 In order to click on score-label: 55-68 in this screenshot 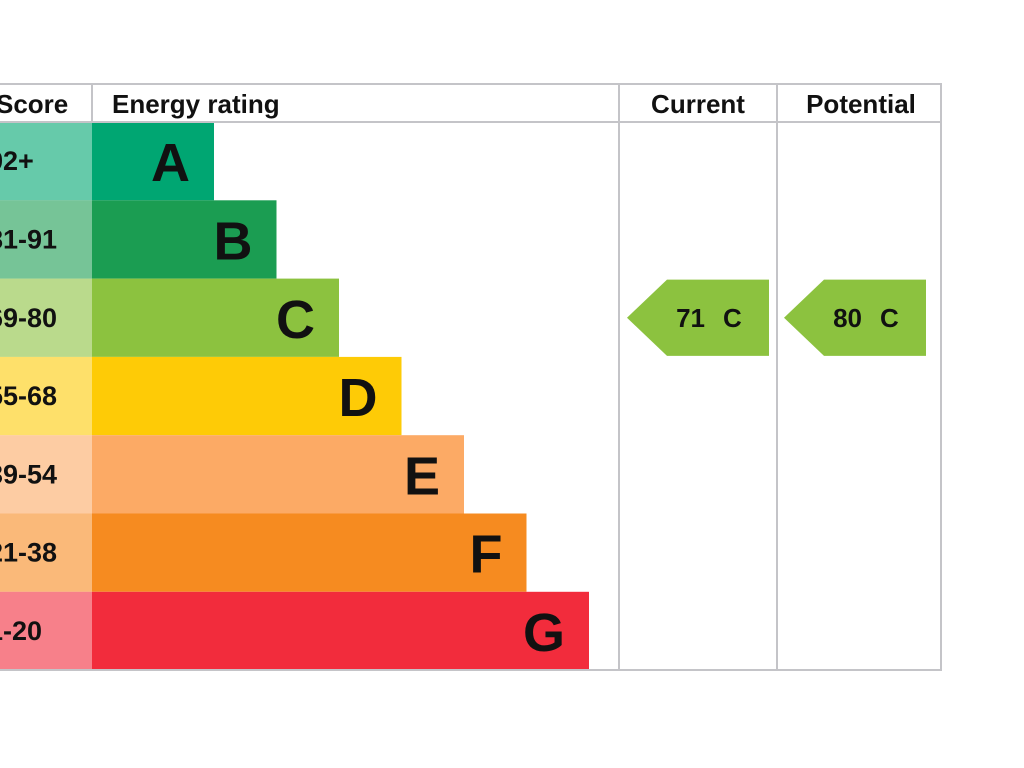, I will do `click(28, 396)`.